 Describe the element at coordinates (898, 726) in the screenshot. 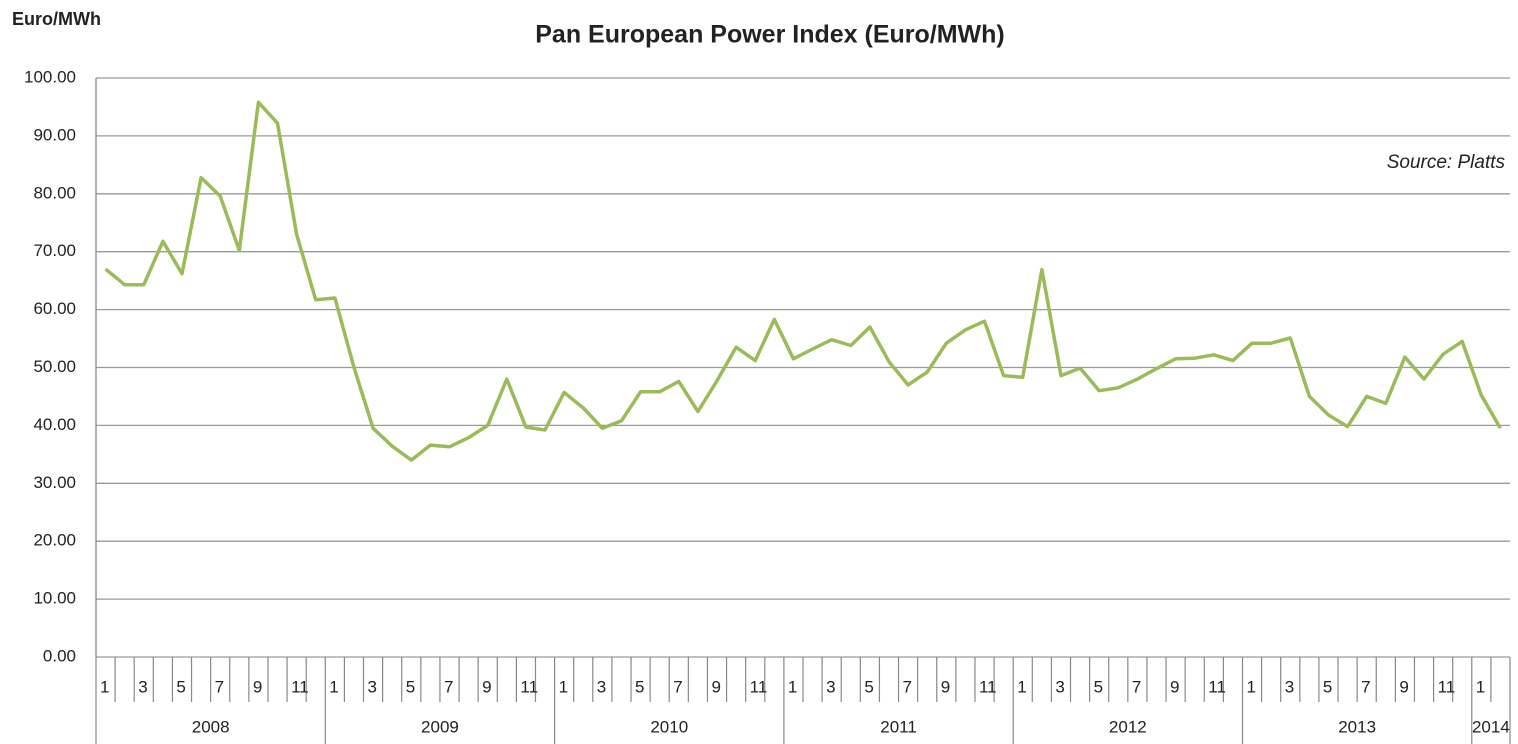

I see `year-label: 2011` at that location.